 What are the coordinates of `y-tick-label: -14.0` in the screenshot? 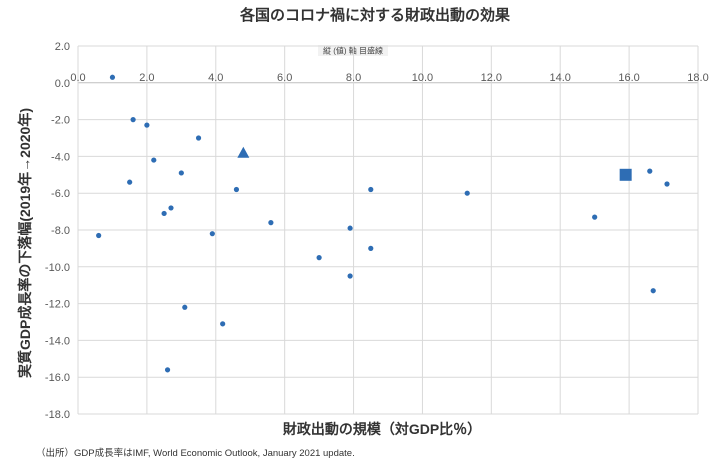 It's located at (57, 341).